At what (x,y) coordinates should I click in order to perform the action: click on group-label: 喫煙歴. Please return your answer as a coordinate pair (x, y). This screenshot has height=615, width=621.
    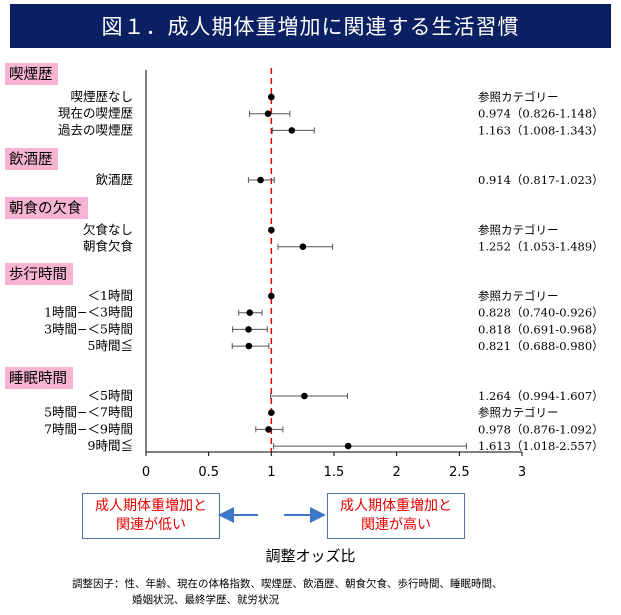
    Looking at the image, I should click on (31, 74).